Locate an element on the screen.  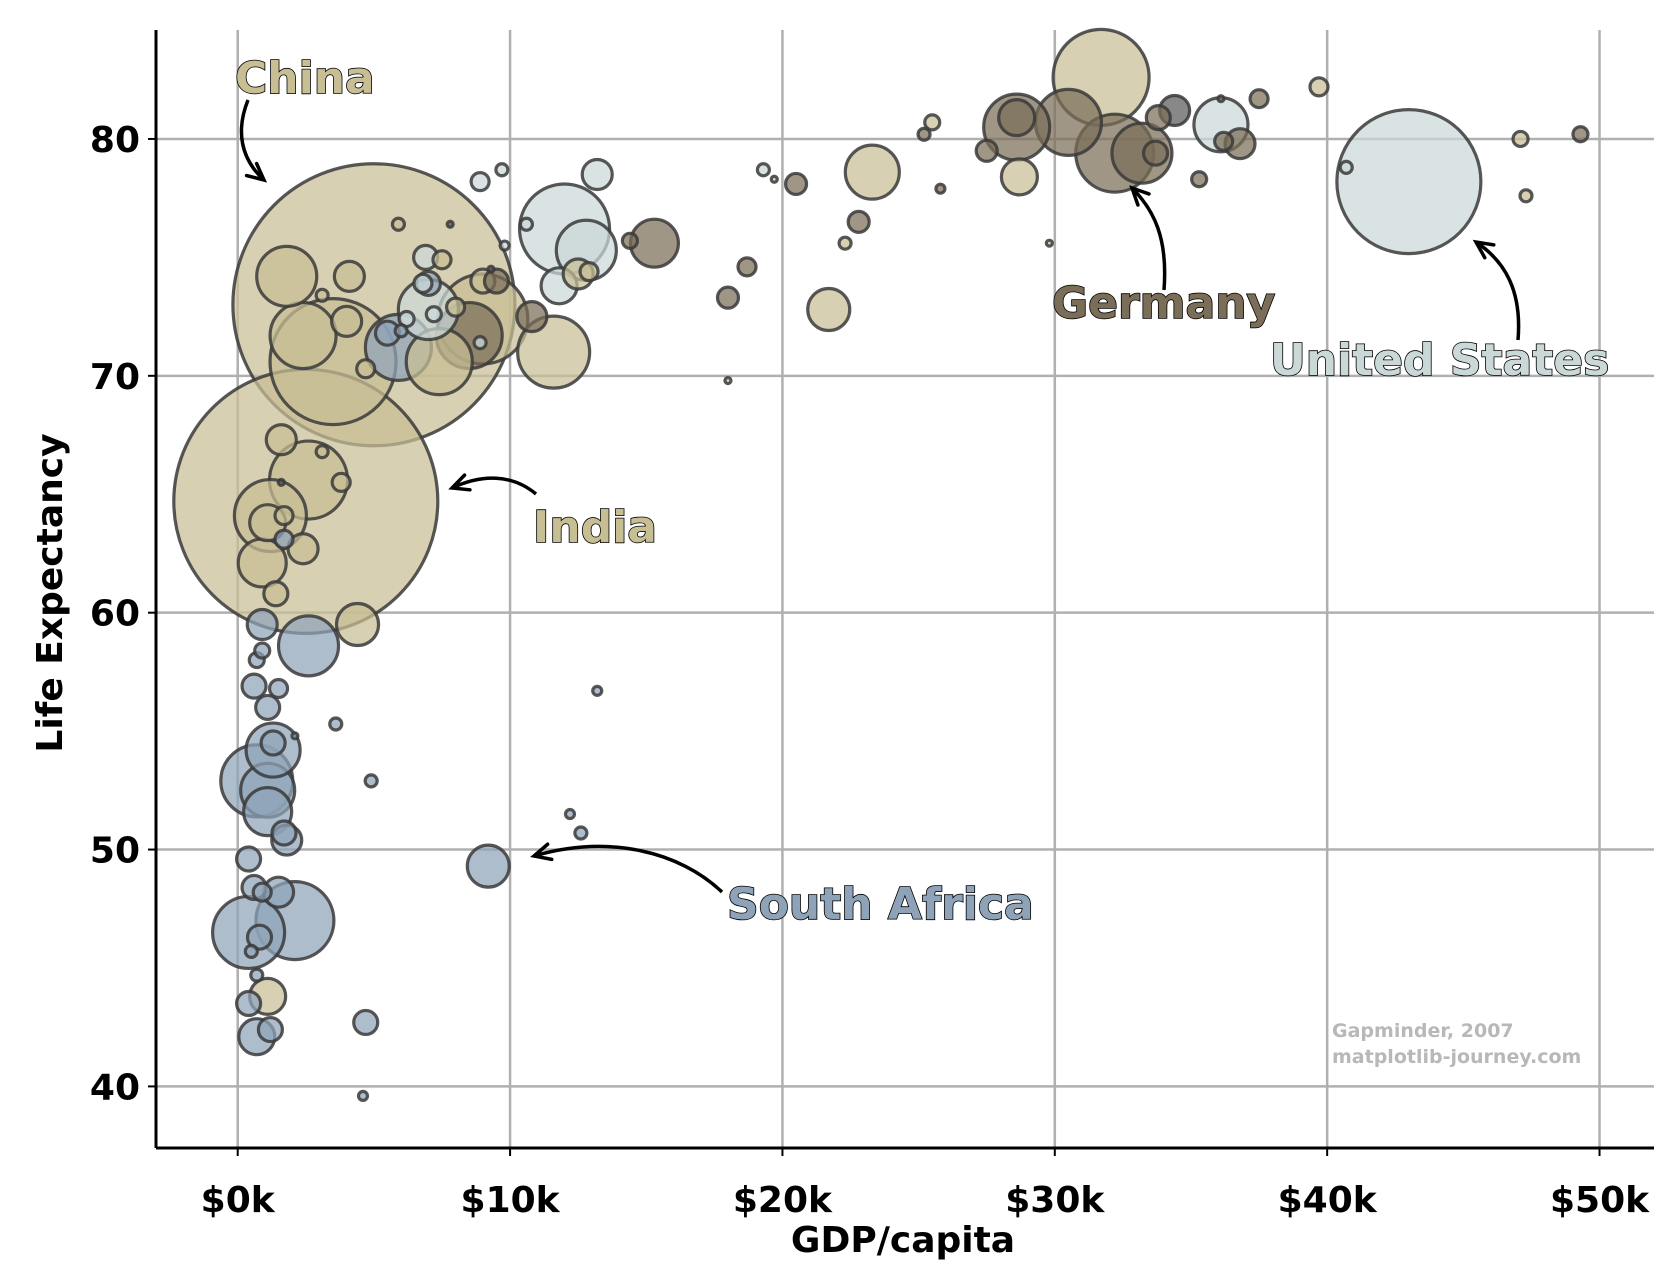
y-axis-title: Life Expectancy is located at coordinates (50, 592).